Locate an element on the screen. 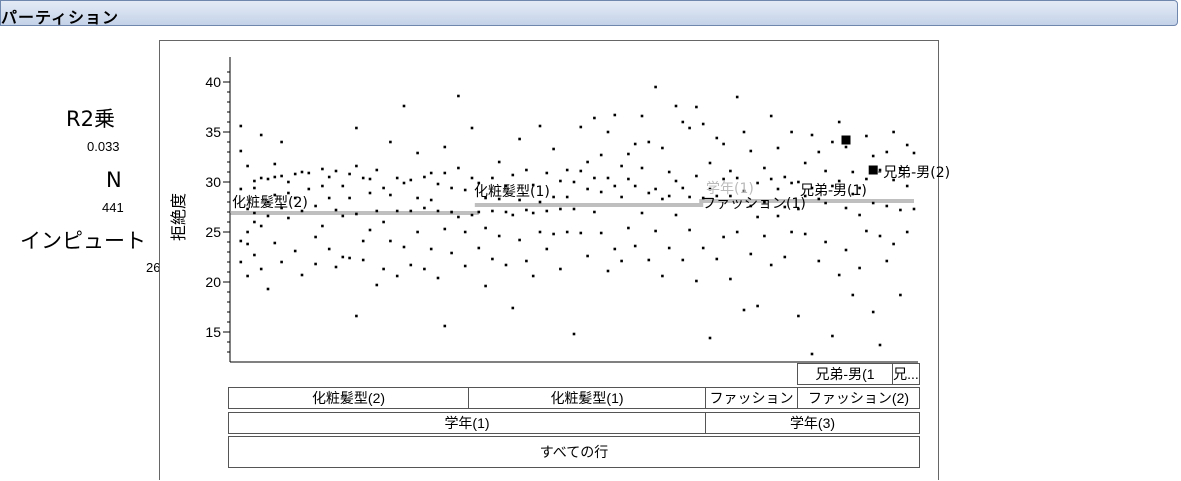  group-label: 化粧髪型(1) is located at coordinates (512, 192).